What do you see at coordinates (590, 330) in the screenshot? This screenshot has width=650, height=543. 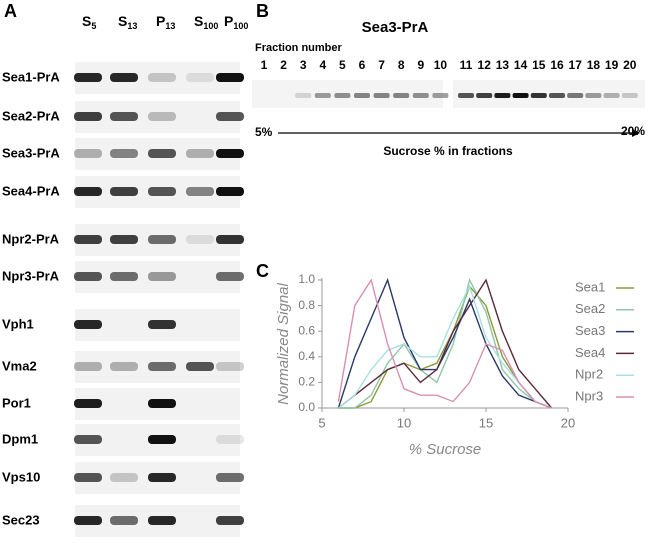 I see `legend-label: Sea3` at bounding box center [590, 330].